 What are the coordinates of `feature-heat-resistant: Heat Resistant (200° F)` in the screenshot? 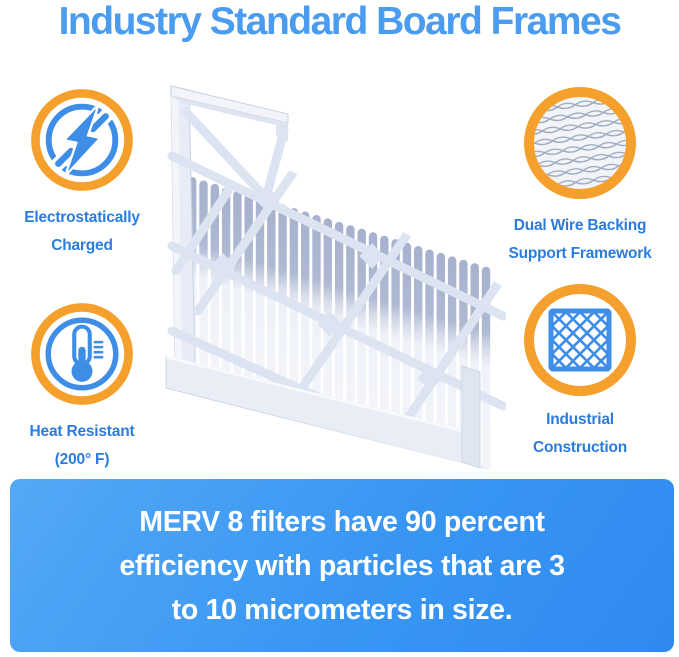 It's located at (82, 388).